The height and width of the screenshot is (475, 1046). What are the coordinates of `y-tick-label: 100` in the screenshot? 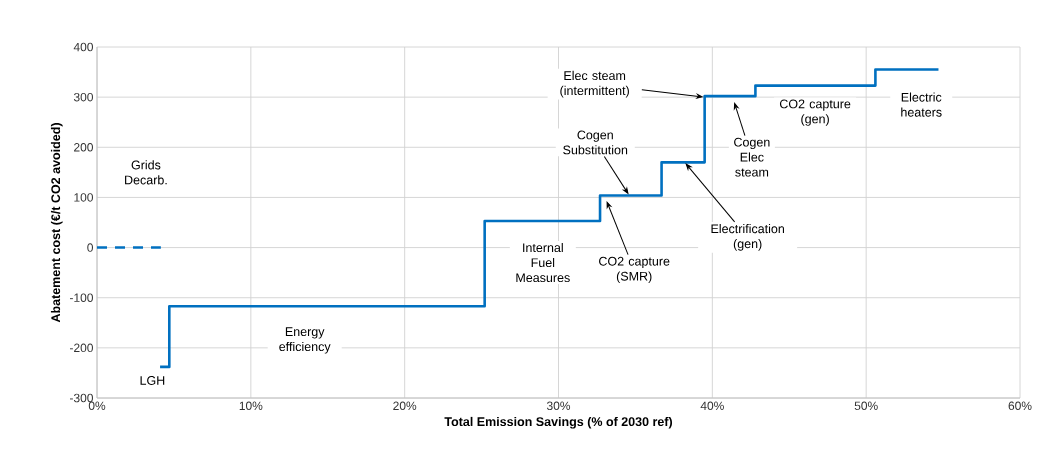 It's located at (84, 197).